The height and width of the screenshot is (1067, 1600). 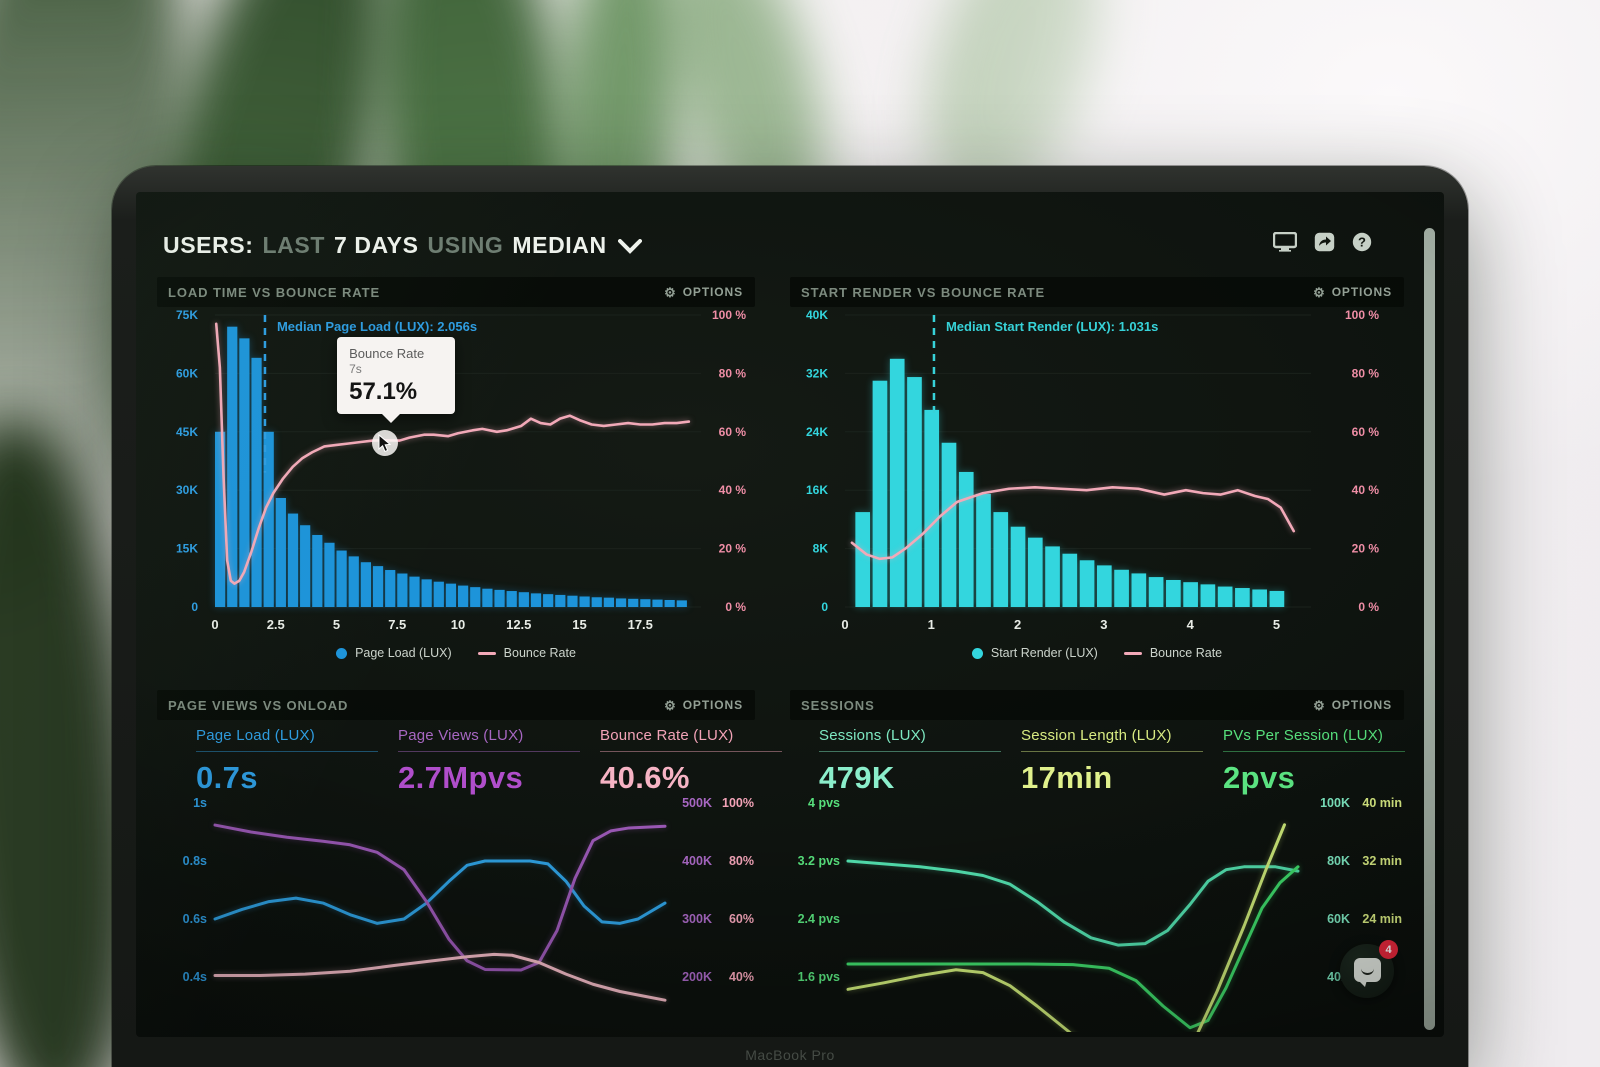 I want to click on panel-title: LOAD TIME VS BOUNCE RATE, so click(x=274, y=292).